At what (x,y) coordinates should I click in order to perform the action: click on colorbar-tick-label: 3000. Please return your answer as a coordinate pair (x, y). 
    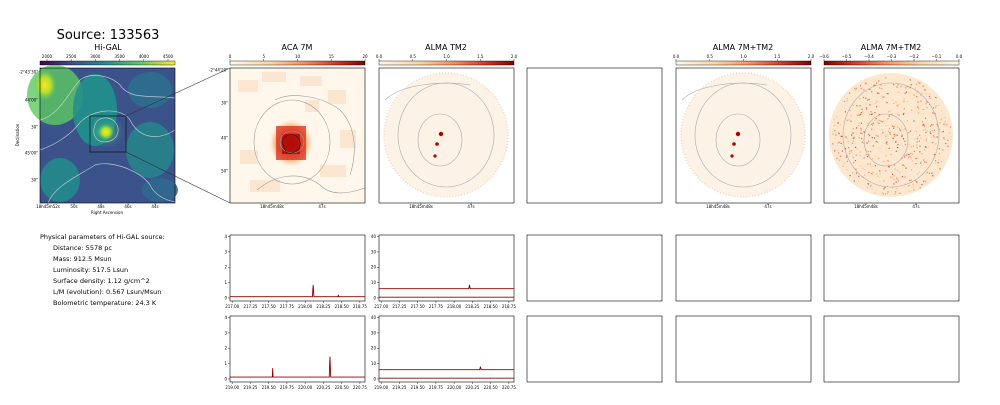
    Looking at the image, I should click on (95, 56).